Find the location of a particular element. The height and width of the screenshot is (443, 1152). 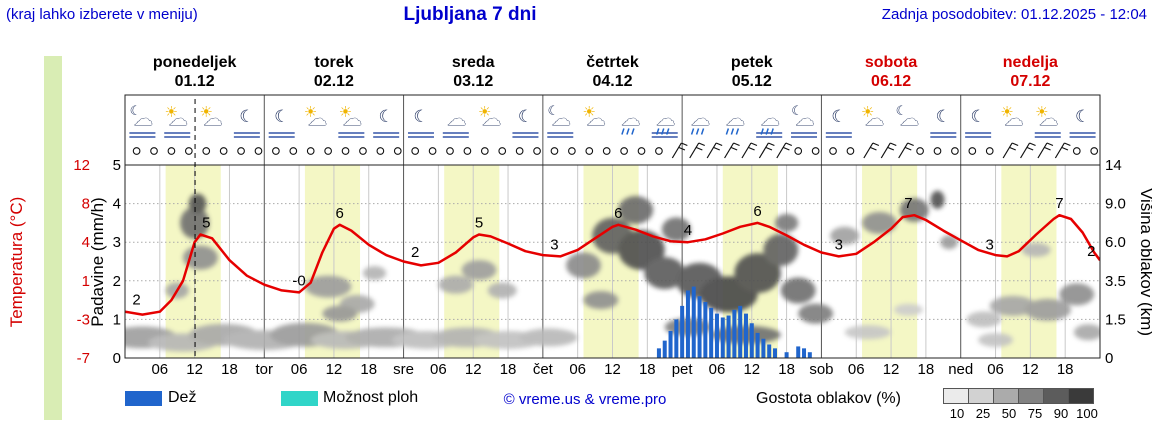

svg-text: 1 is located at coordinates (117, 319).